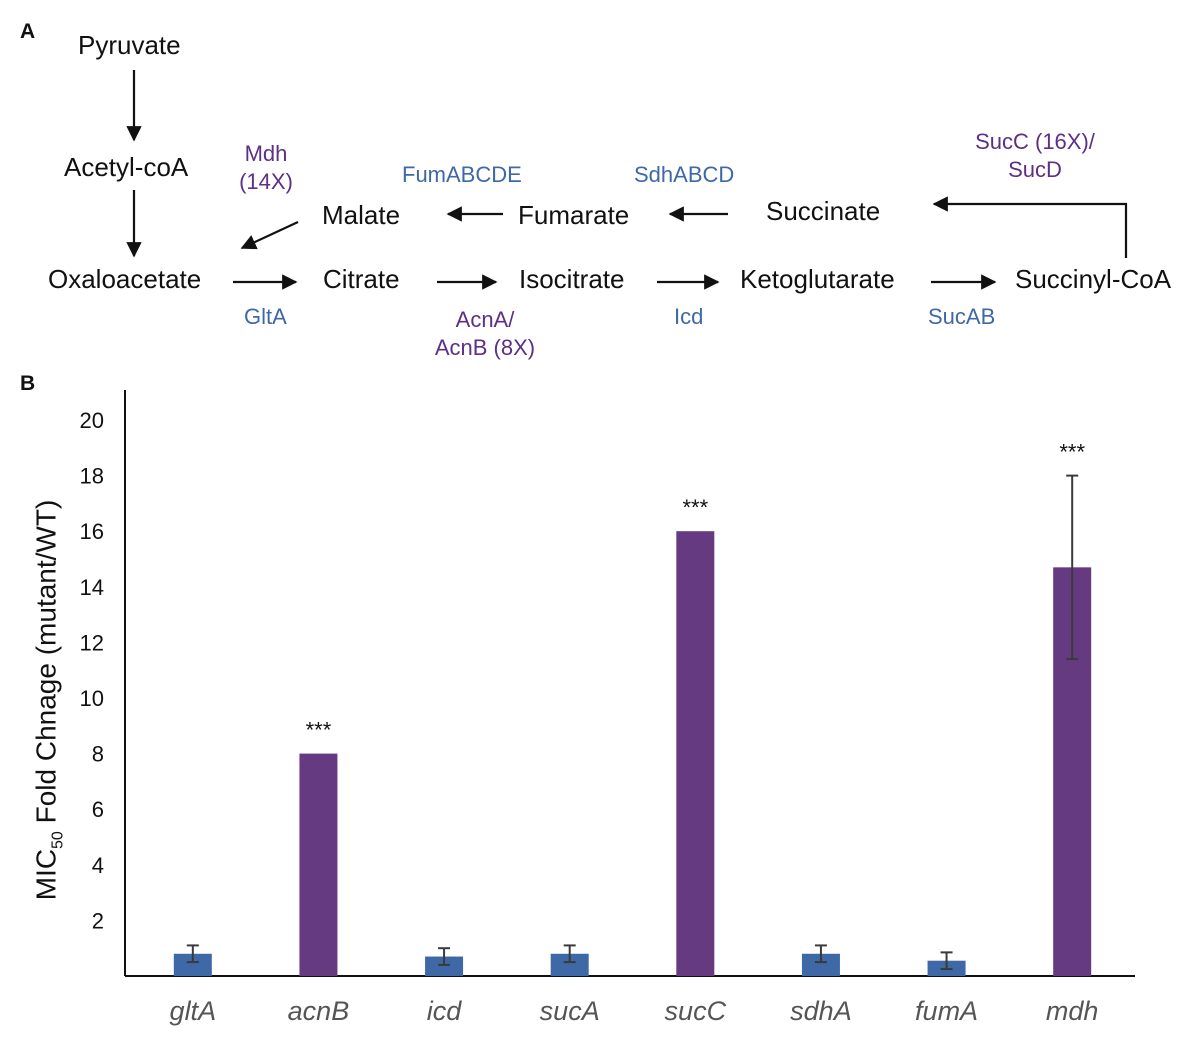 This screenshot has height=1040, width=1200. Describe the element at coordinates (485, 319) in the screenshot. I see `enzyme-acn-line1: AcnA/` at that location.